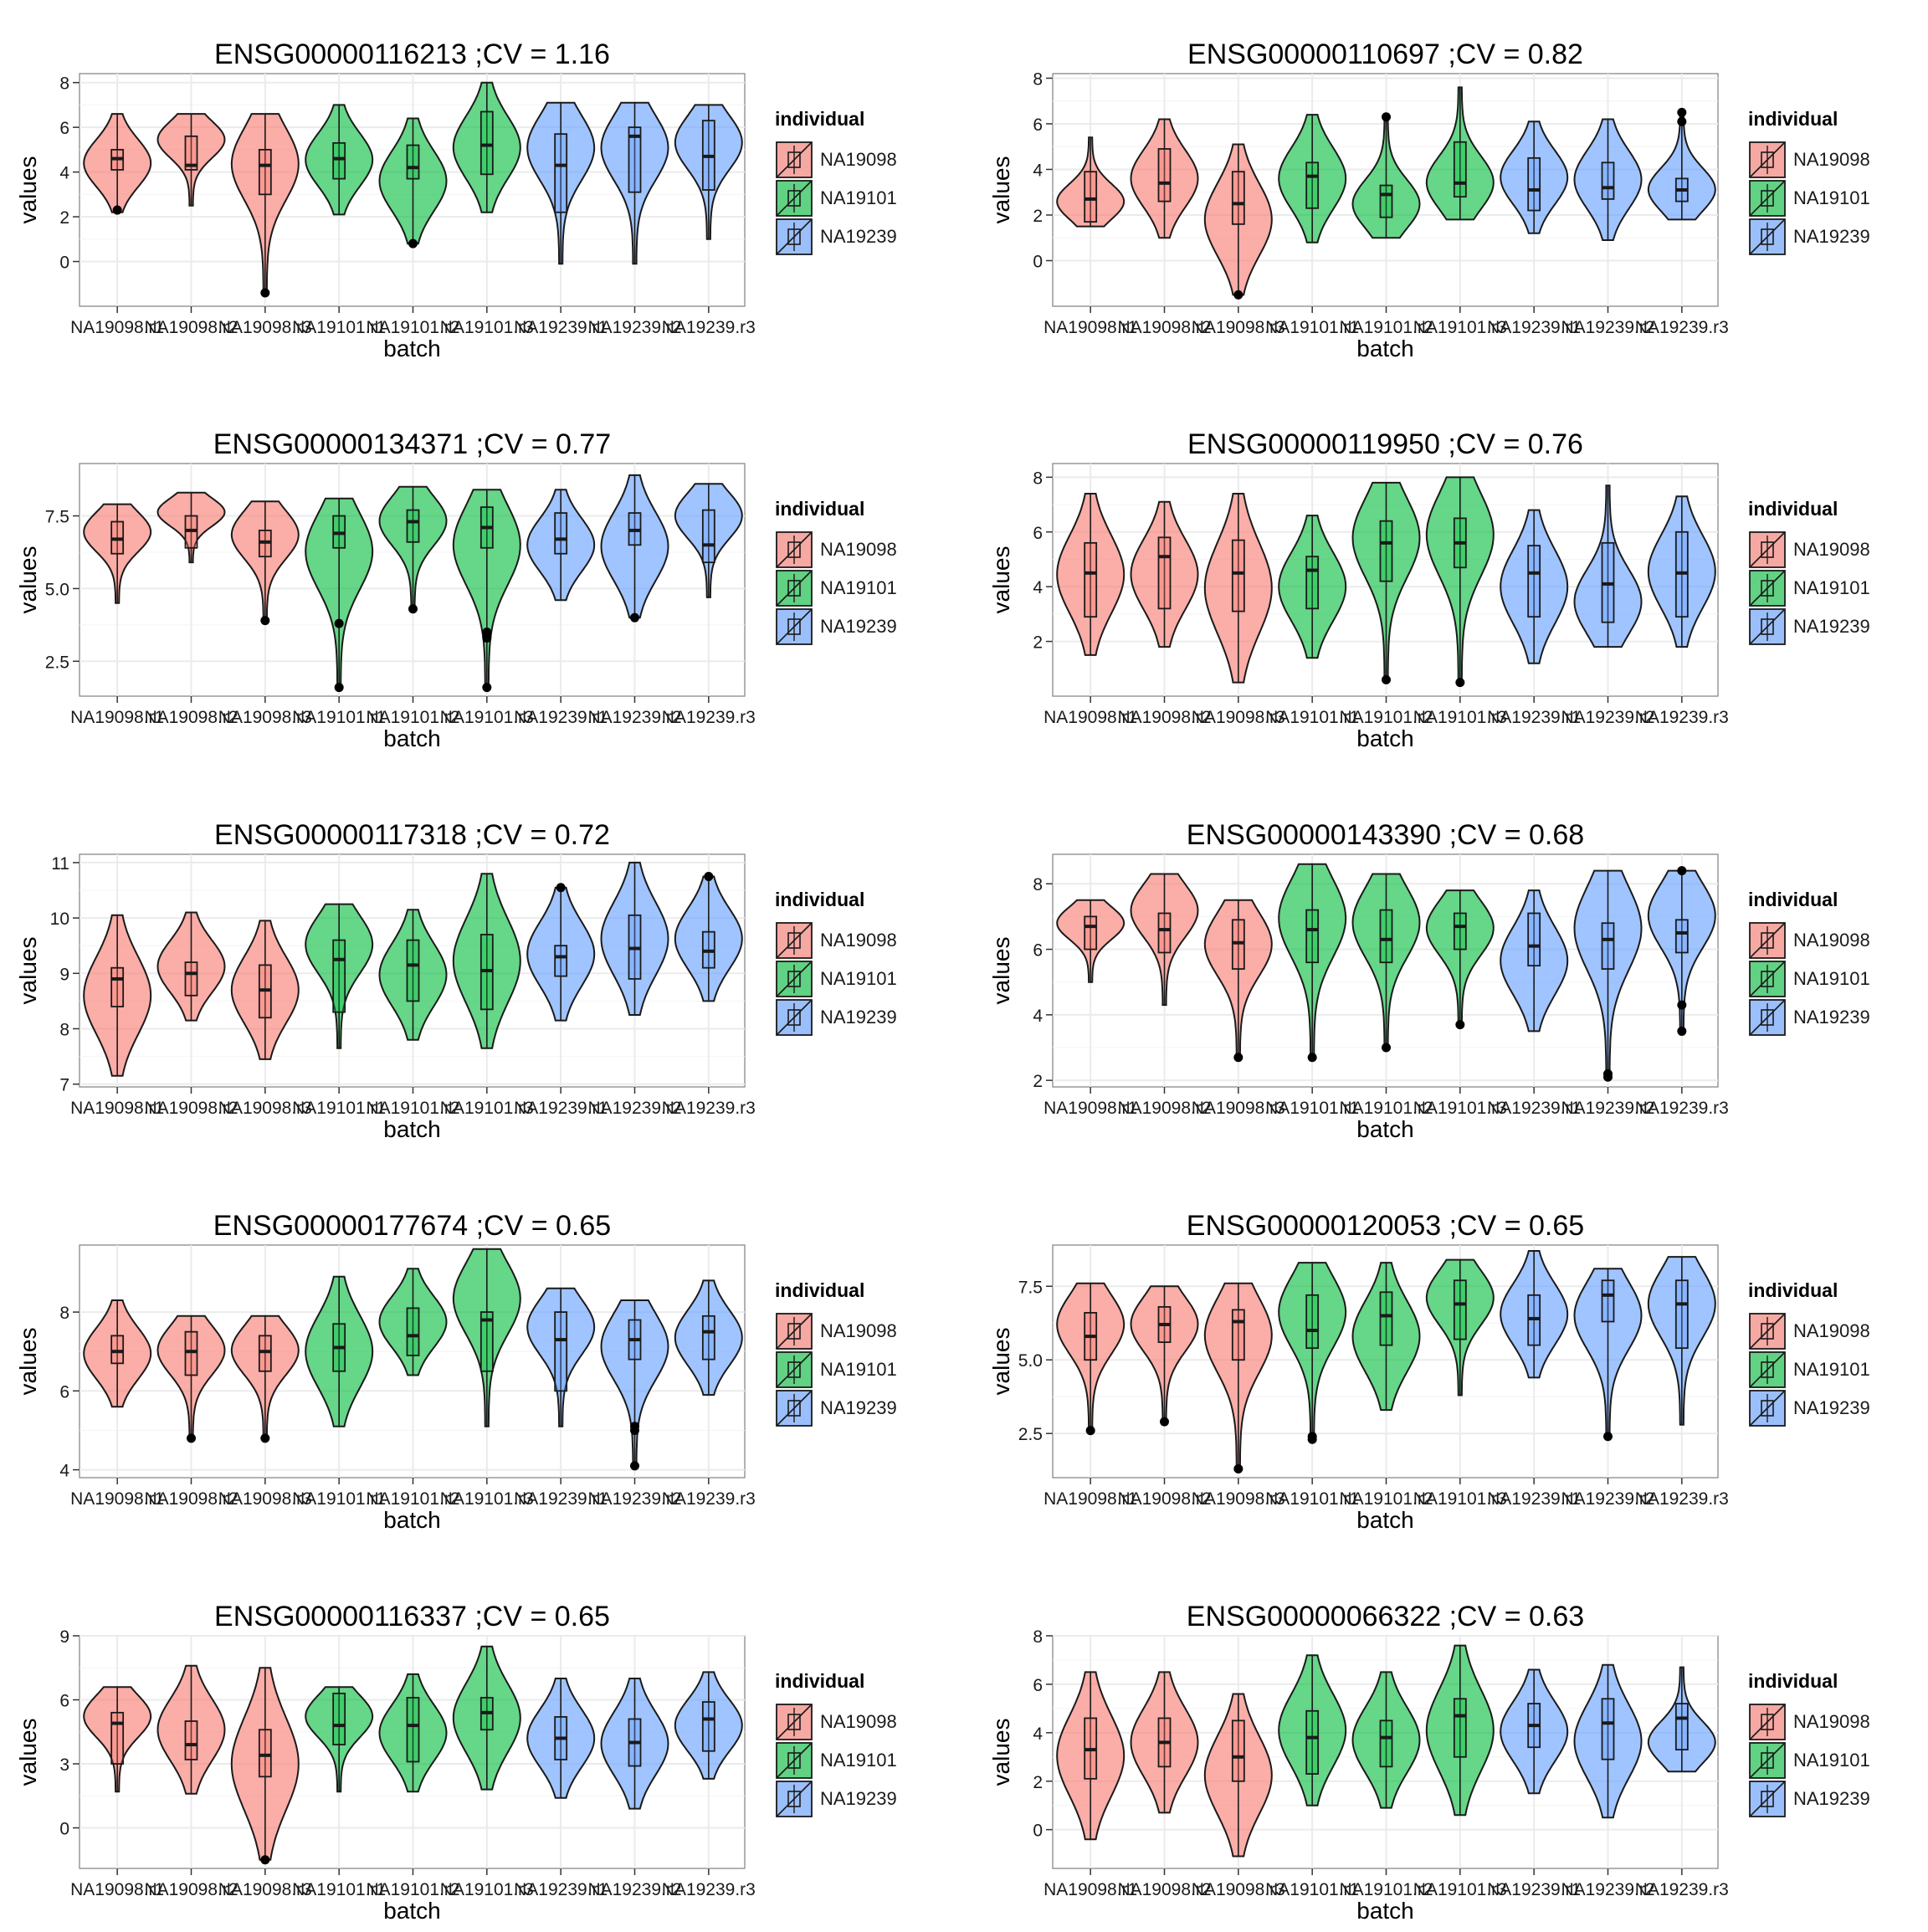  What do you see at coordinates (1607, 1499) in the screenshot?
I see `x-tick-label: NA19239.r2` at bounding box center [1607, 1499].